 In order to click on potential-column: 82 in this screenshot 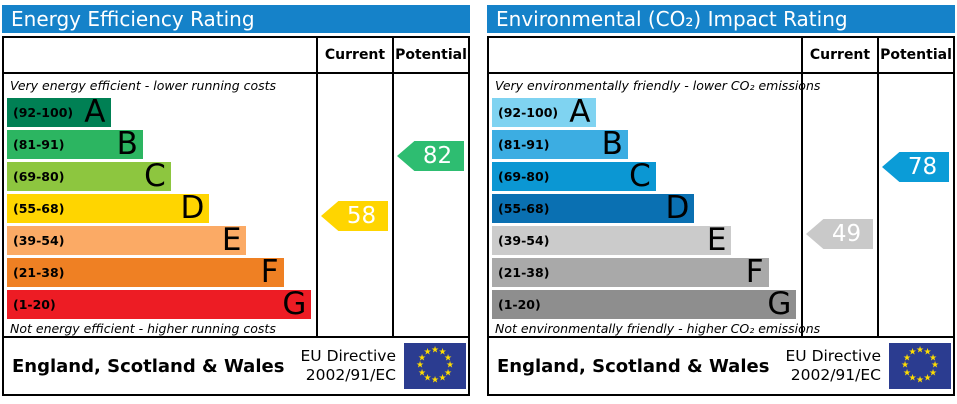, I will do `click(430, 205)`.